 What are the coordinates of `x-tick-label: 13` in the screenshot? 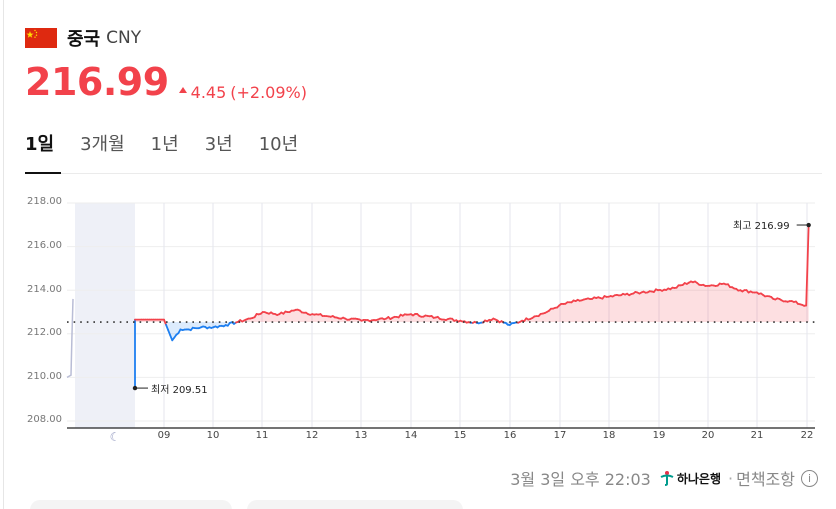 It's located at (361, 435).